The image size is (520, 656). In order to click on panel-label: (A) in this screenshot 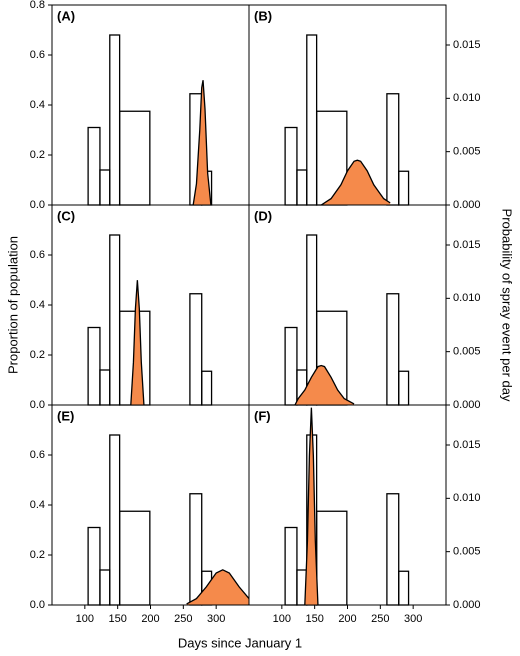, I will do `click(66, 15)`.